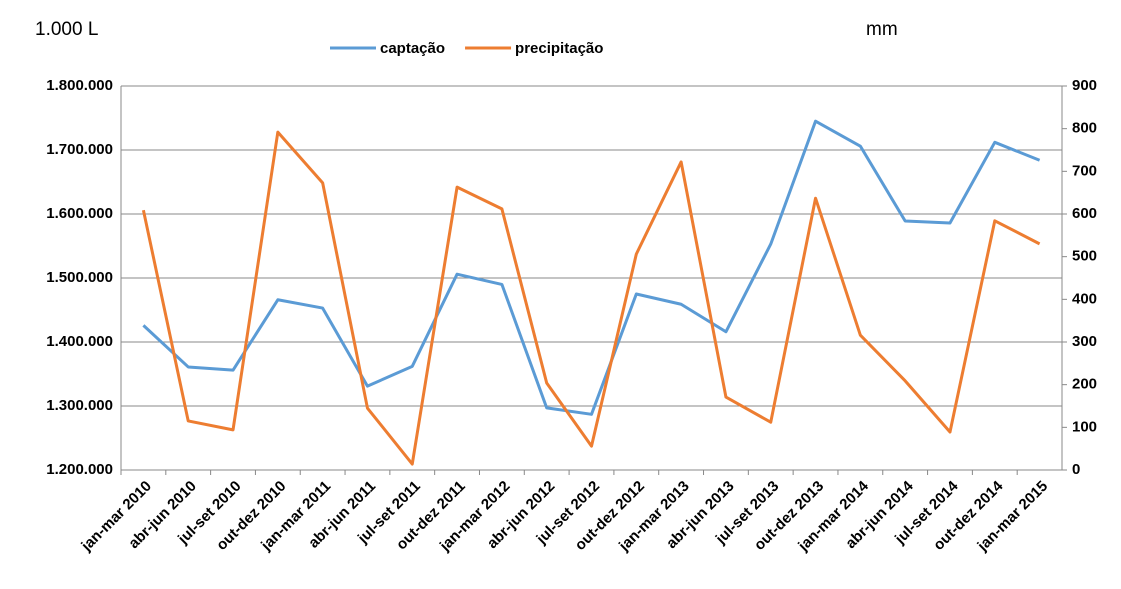 This screenshot has height=589, width=1121. What do you see at coordinates (882, 29) in the screenshot?
I see `y2-unit-label: mm` at bounding box center [882, 29].